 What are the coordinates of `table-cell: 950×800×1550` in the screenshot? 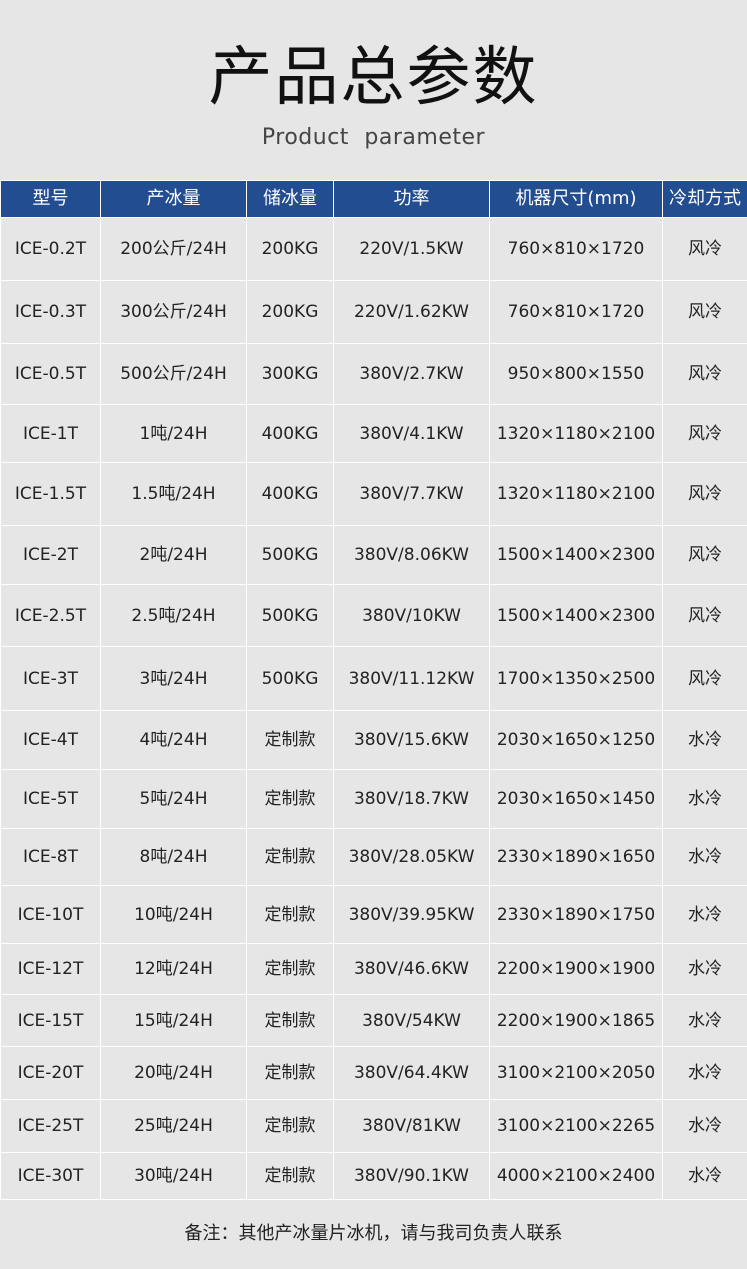 It's located at (576, 374).